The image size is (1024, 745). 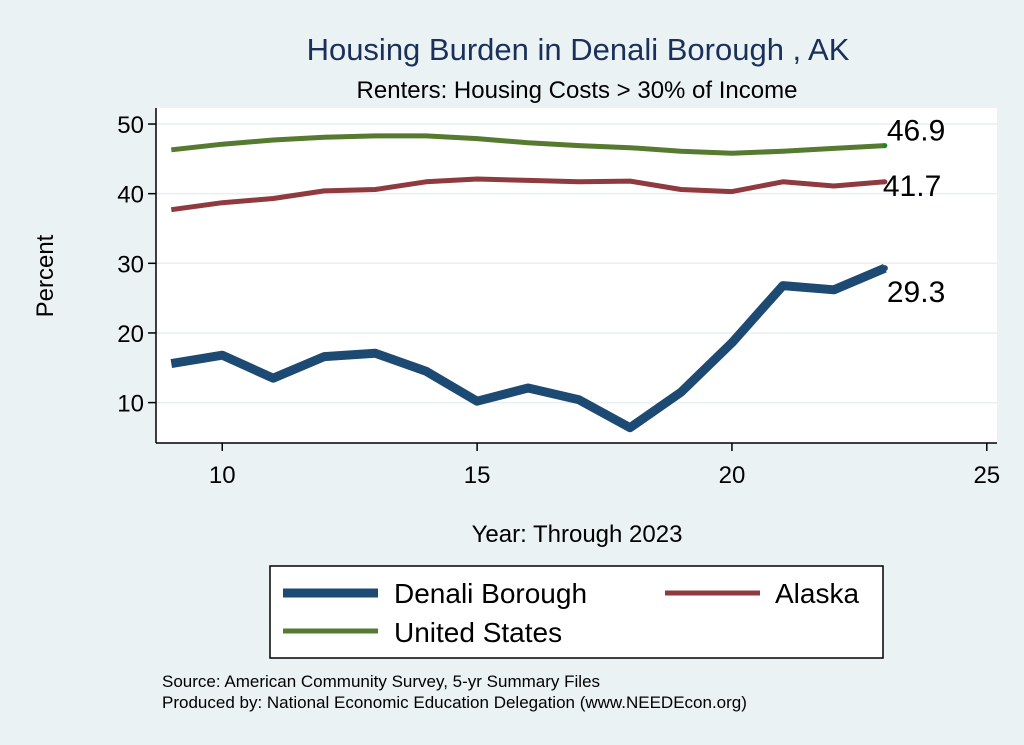 What do you see at coordinates (130, 125) in the screenshot?
I see `y-tick-label: 50` at bounding box center [130, 125].